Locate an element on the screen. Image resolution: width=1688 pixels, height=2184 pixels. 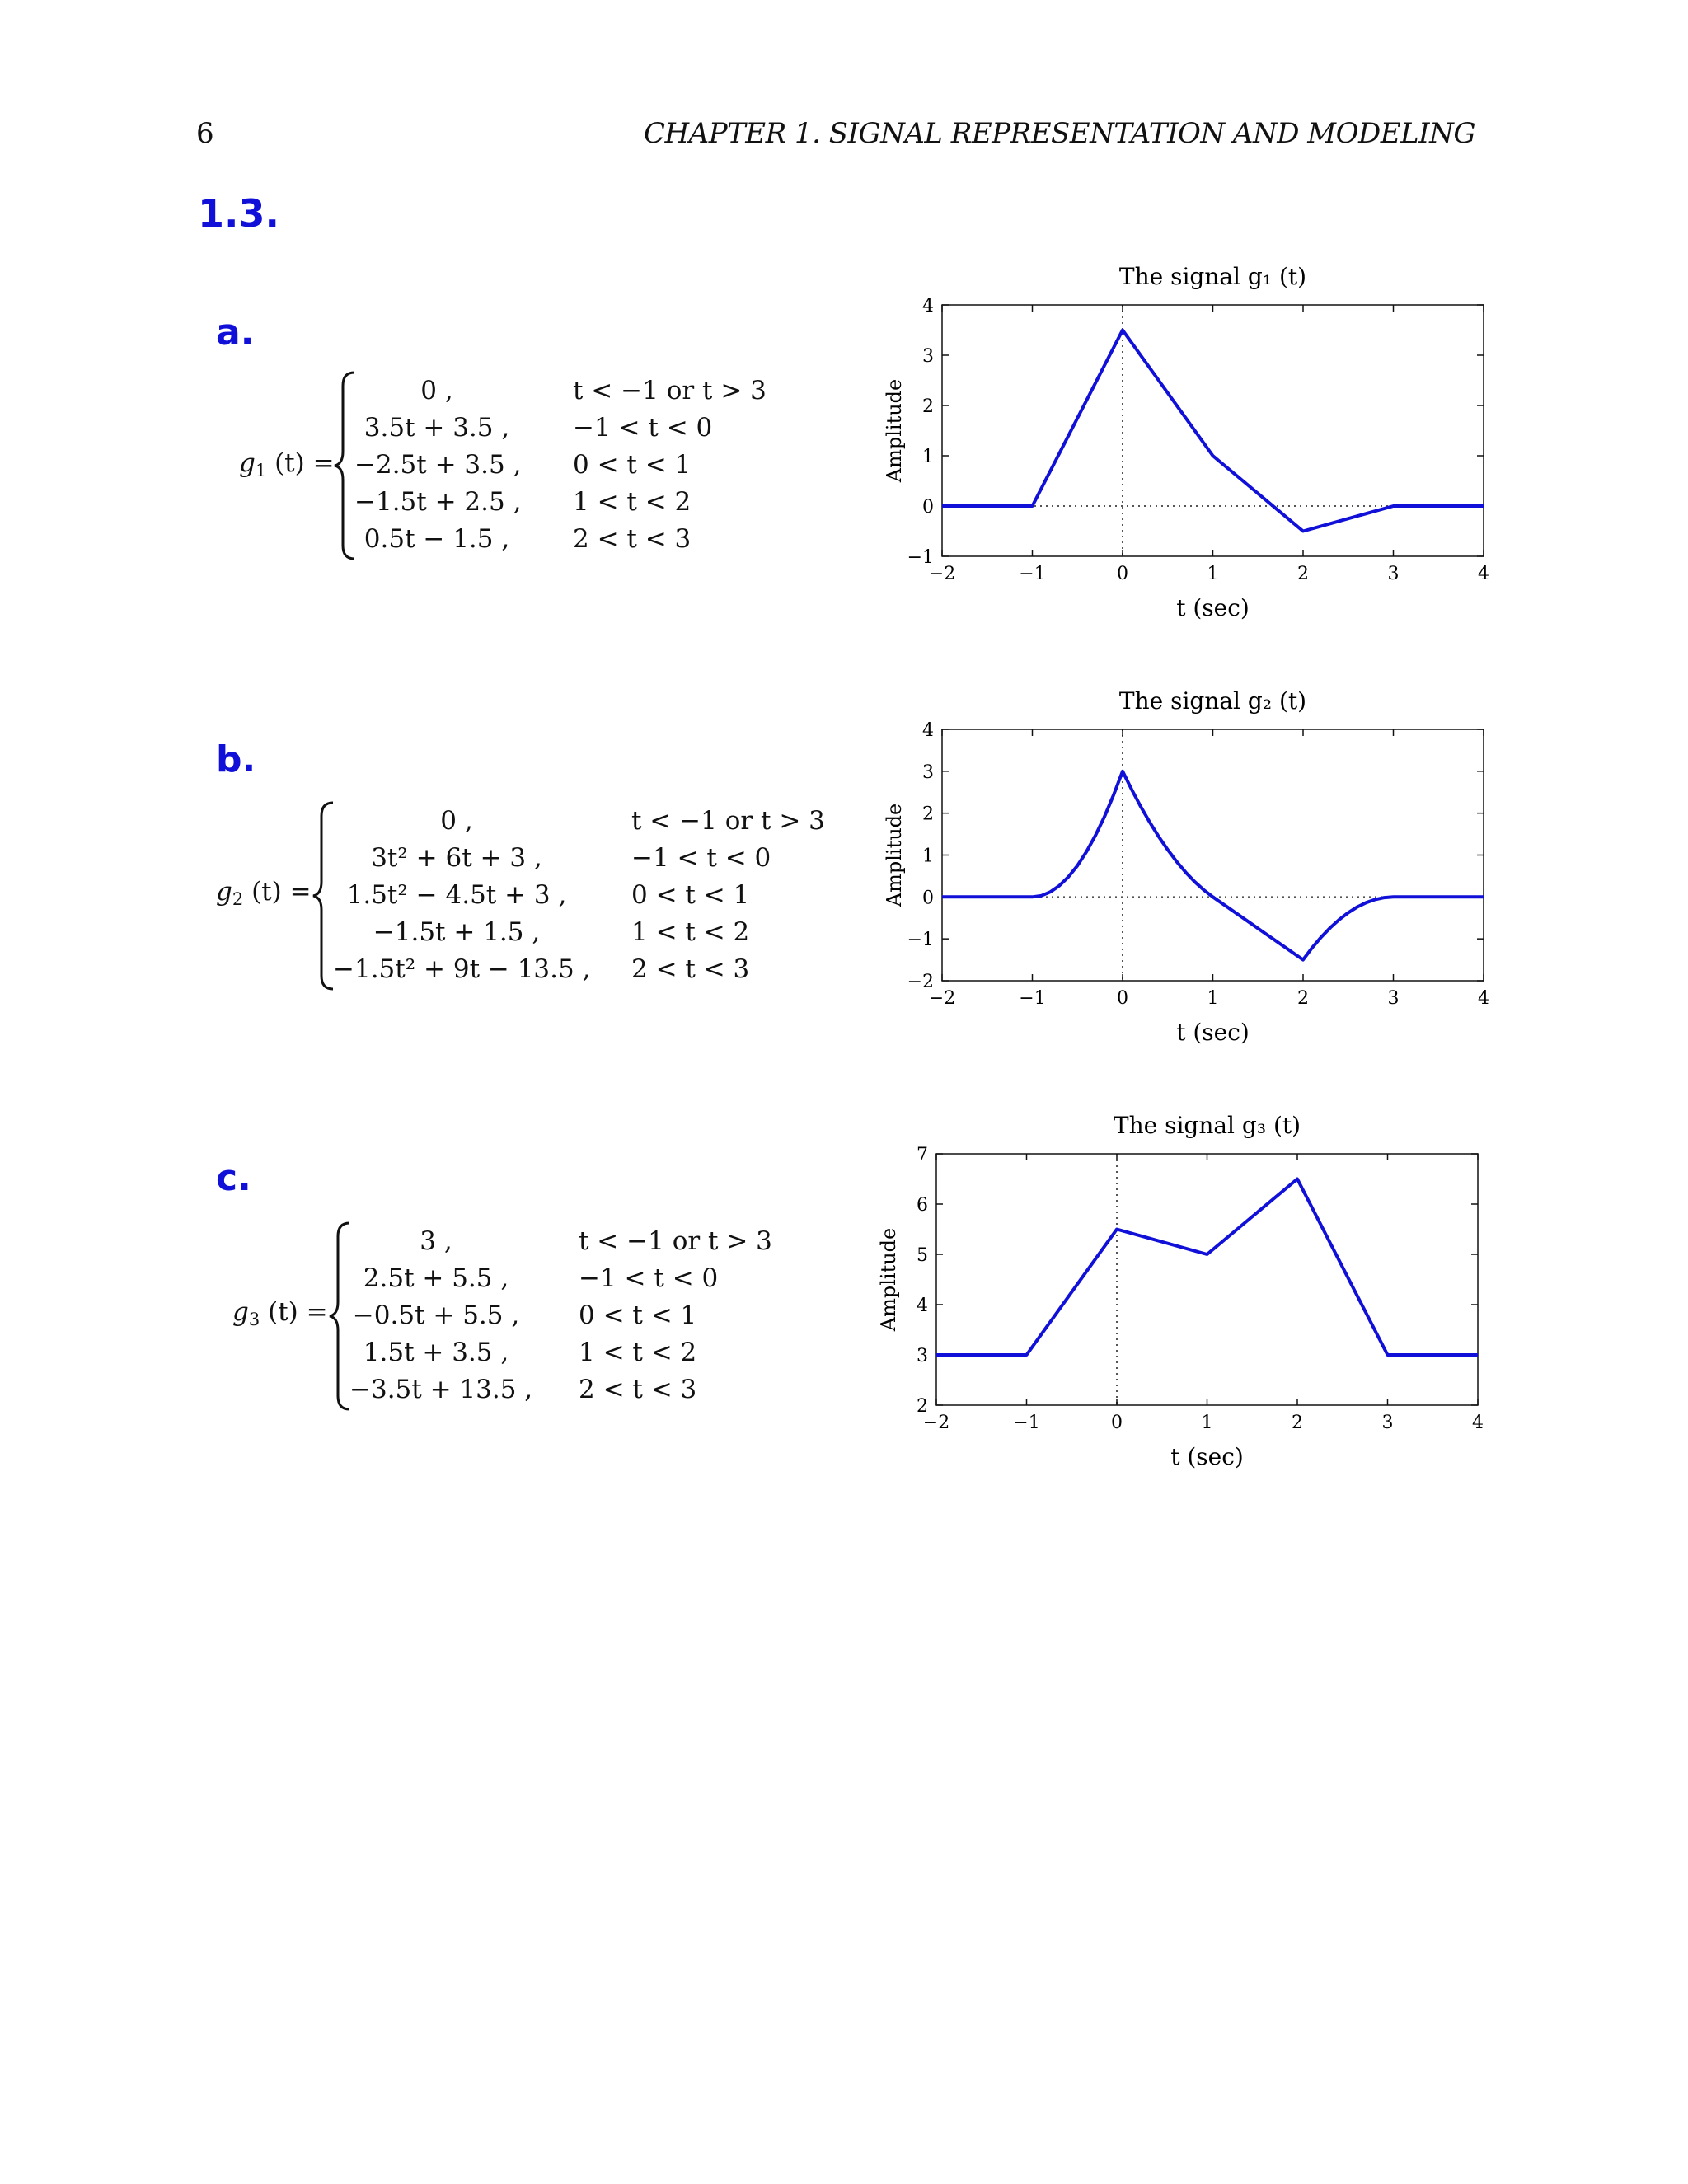
case-row: −0.5t + 5.5 , 0 < t < 1 is located at coordinates (572, 1315).